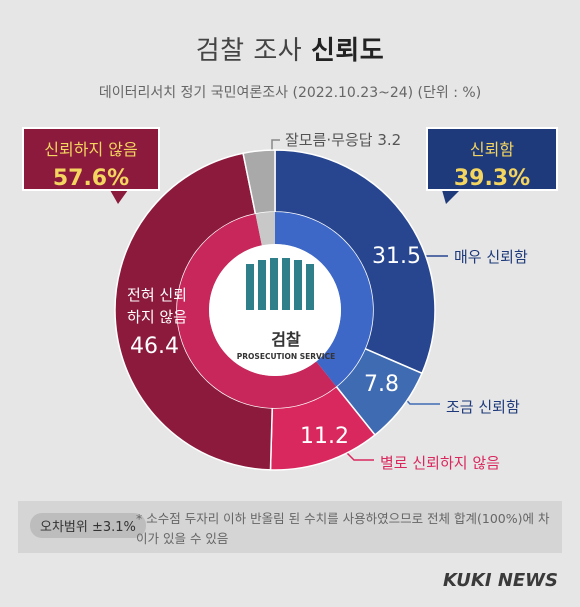  What do you see at coordinates (286, 356) in the screenshot?
I see `emblem-english: PROSECUTION SERVICE` at bounding box center [286, 356].